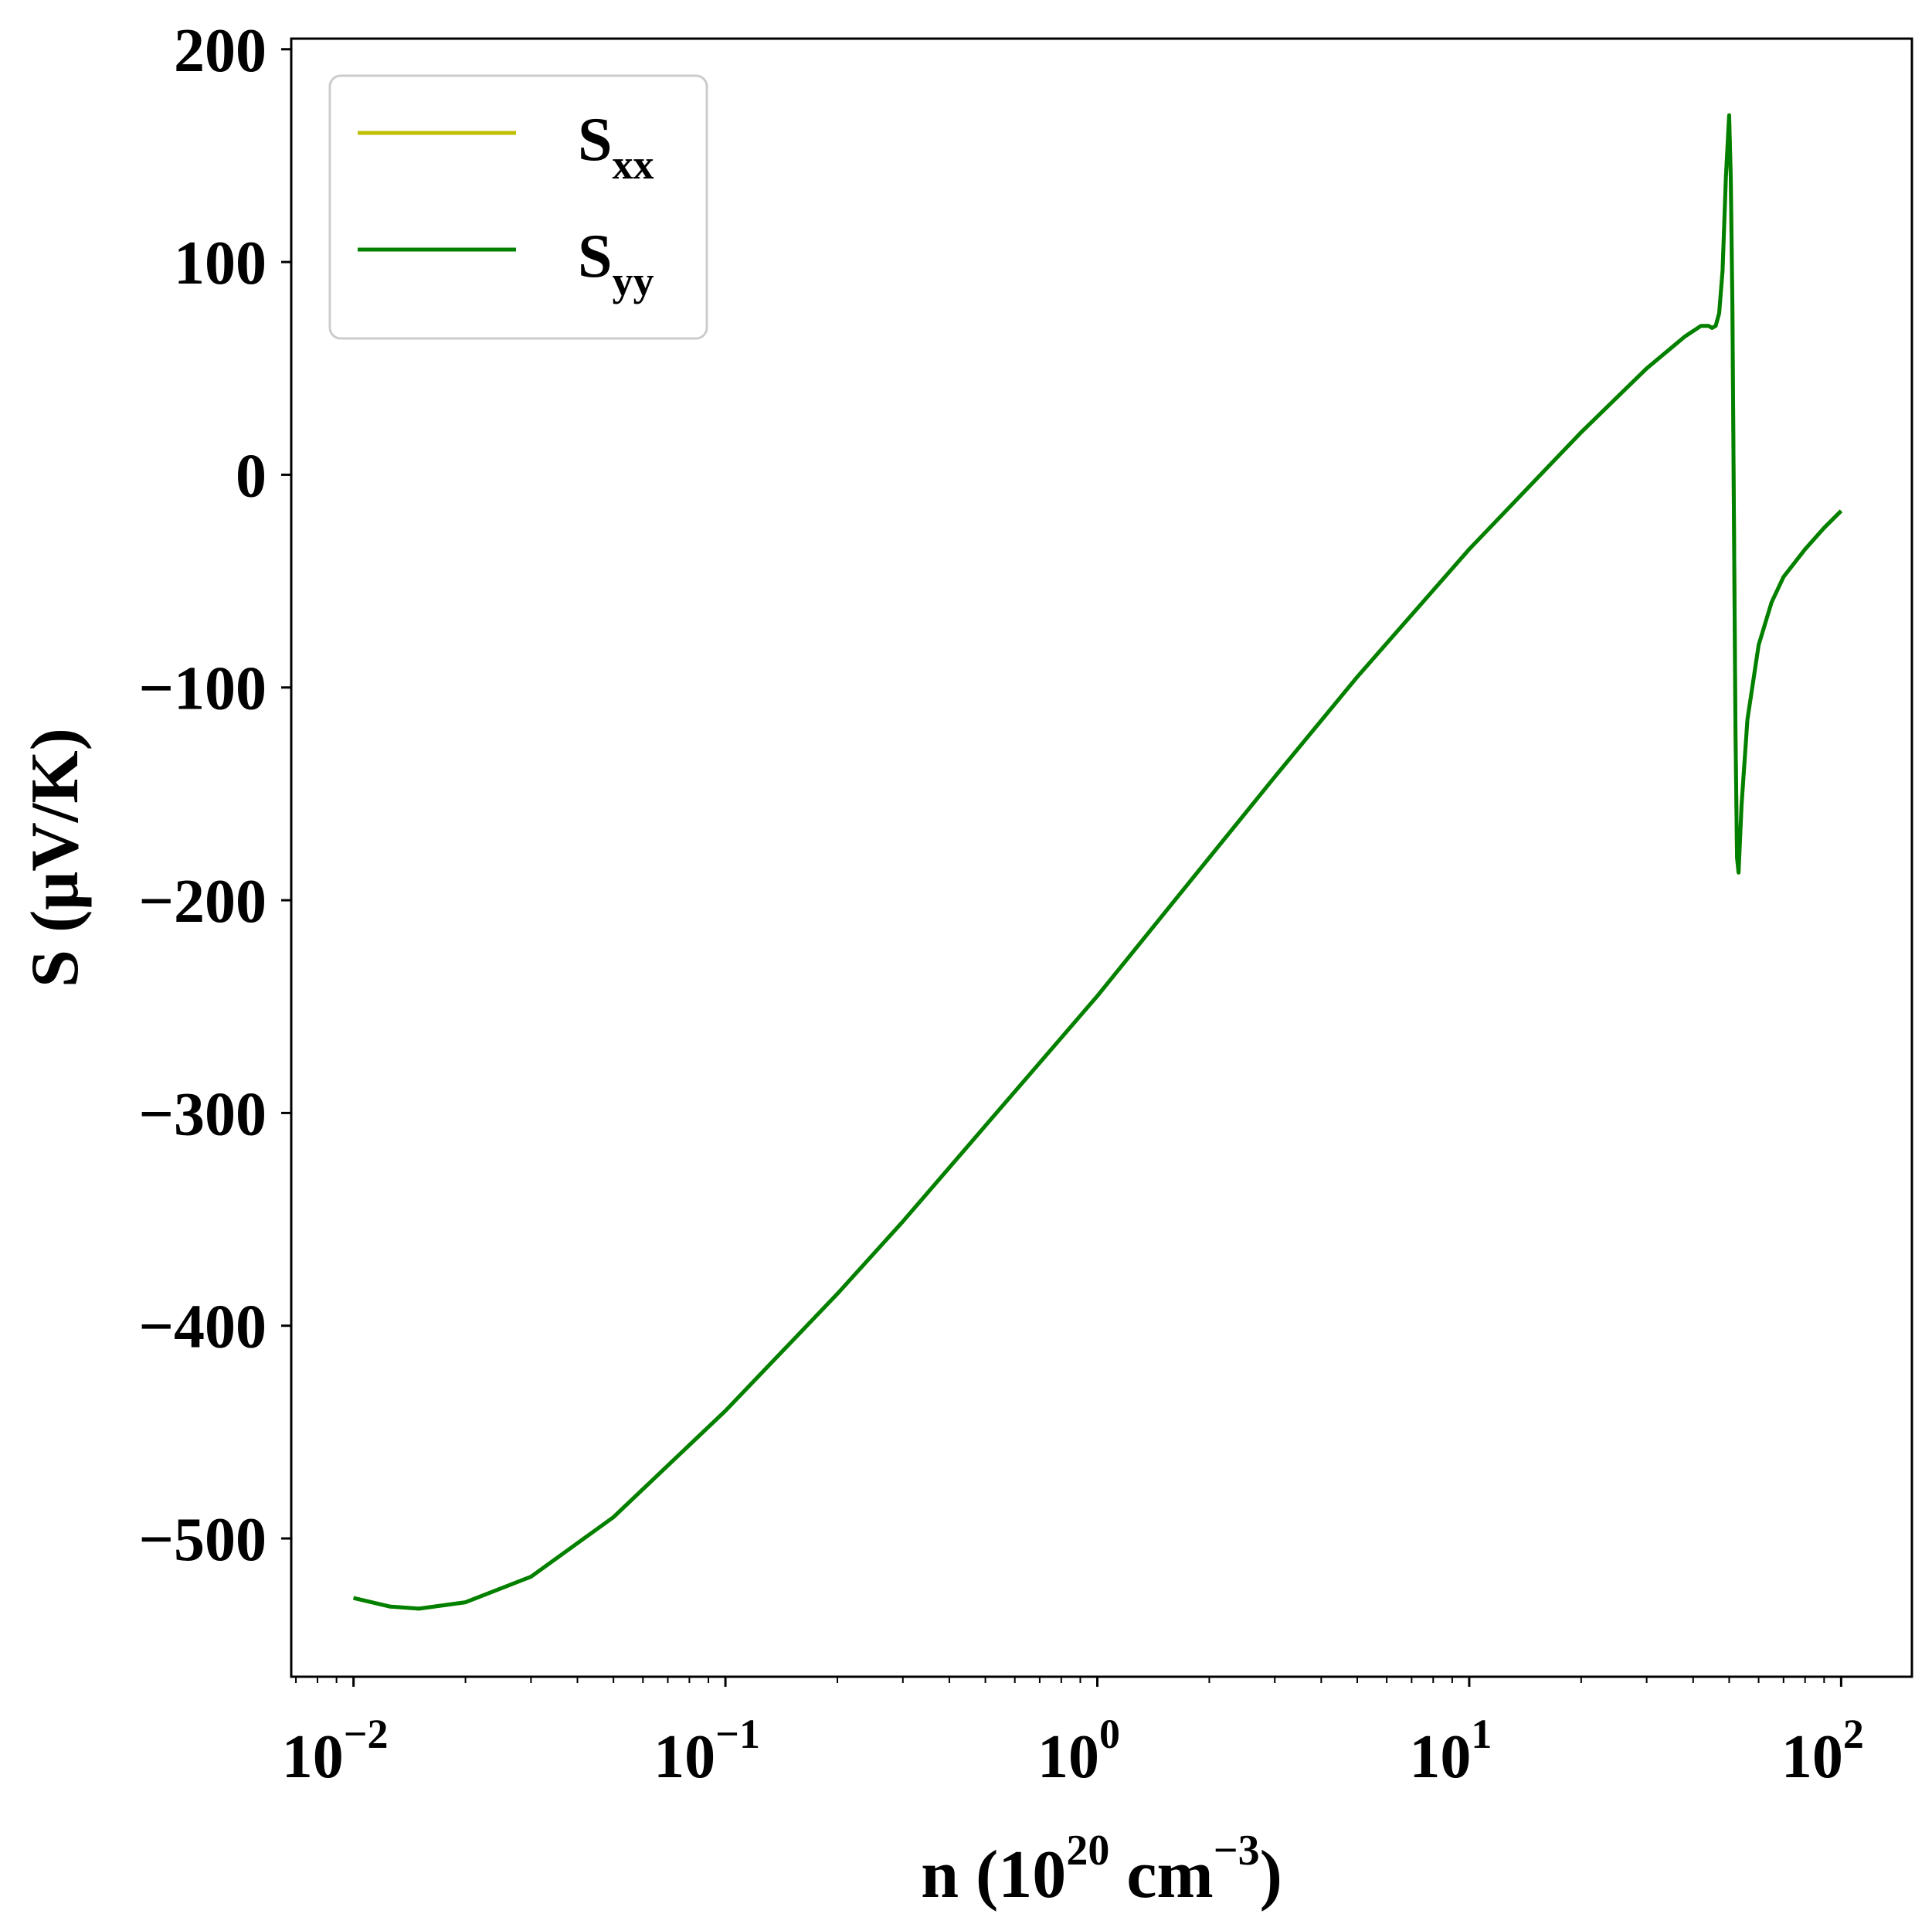  I want to click on legend-box, so click(518, 207).